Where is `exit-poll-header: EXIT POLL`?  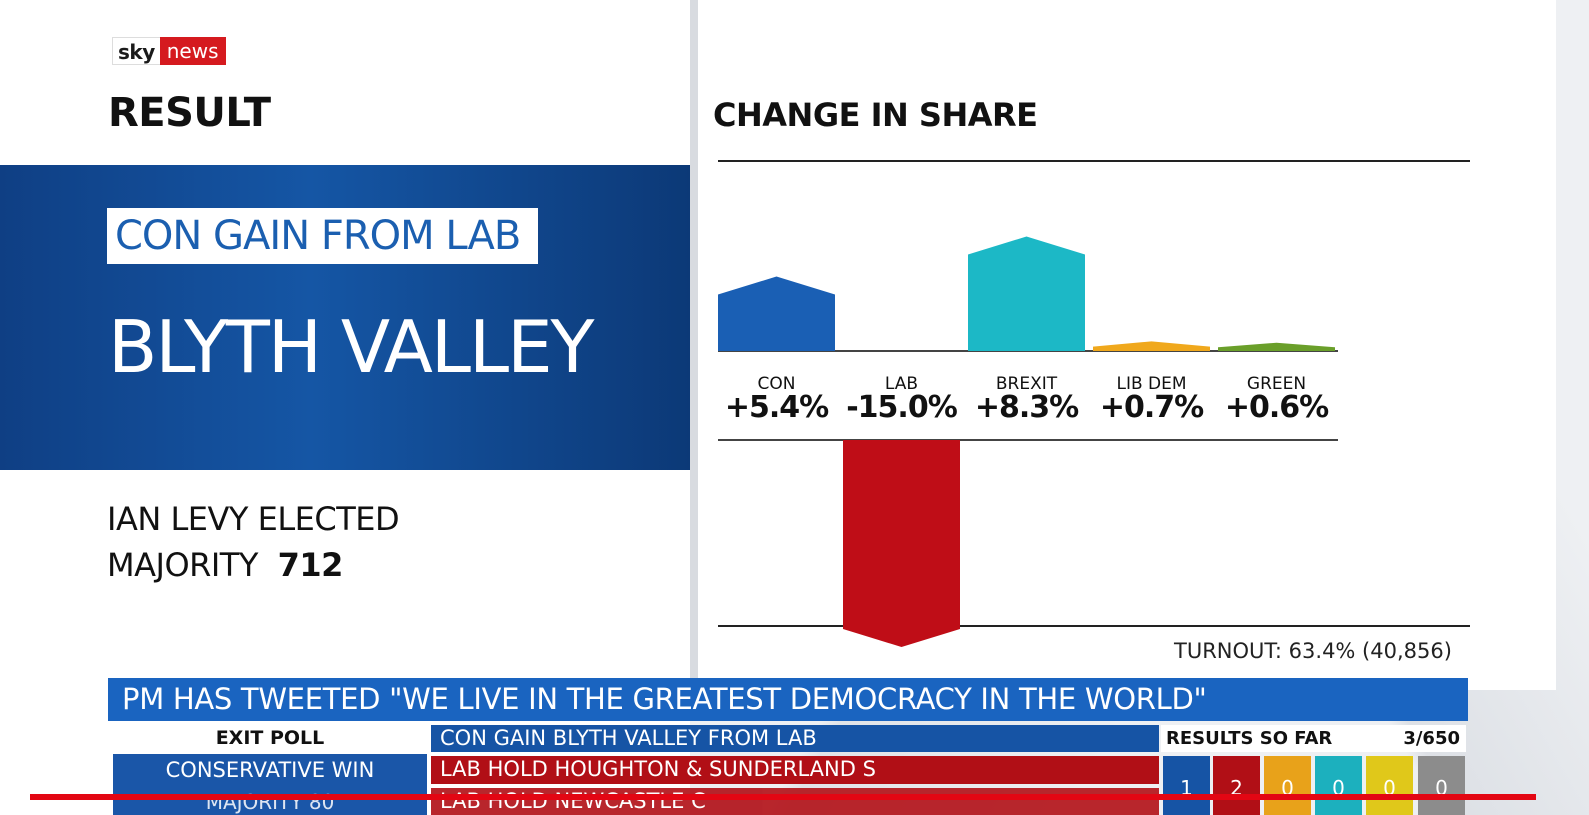 exit-poll-header: EXIT POLL is located at coordinates (270, 738).